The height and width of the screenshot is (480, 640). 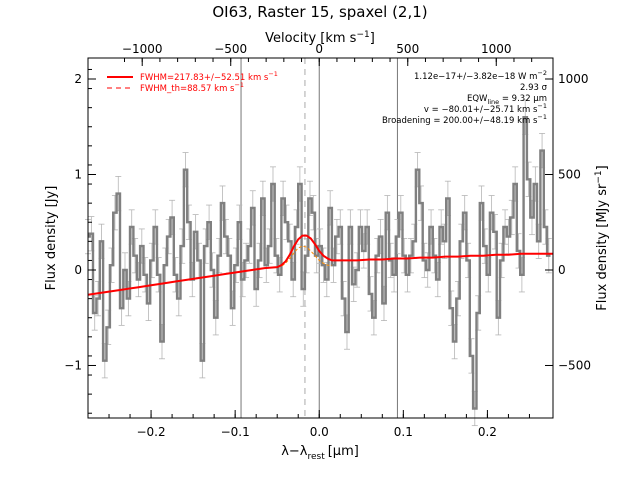 What do you see at coordinates (562, 270) in the screenshot?
I see `y2-tick-label-1: 0` at bounding box center [562, 270].